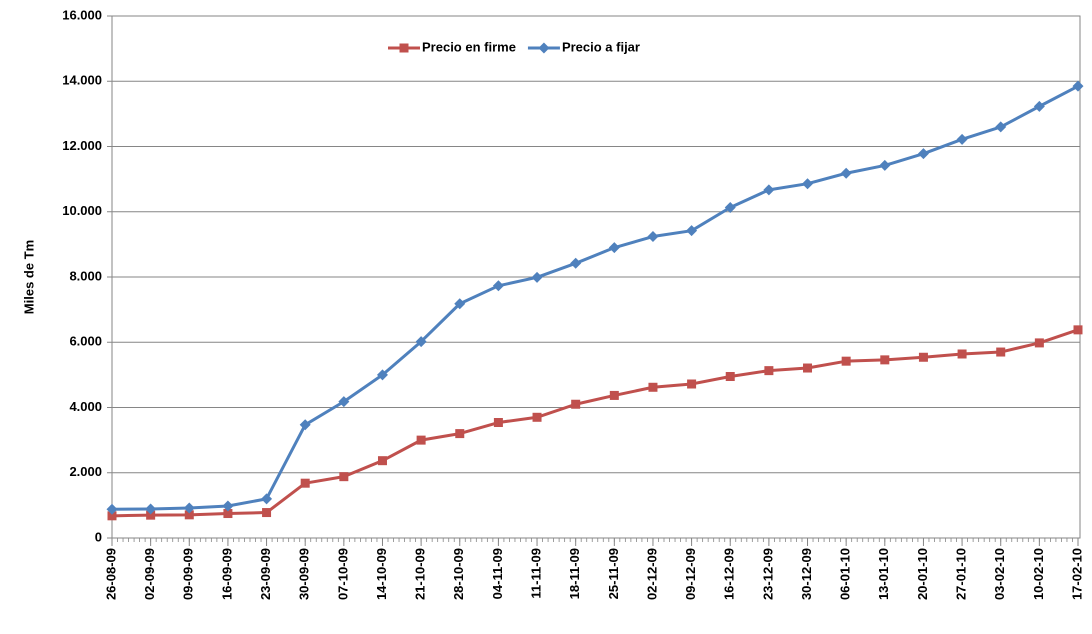 Image resolution: width=1092 pixels, height=634 pixels. What do you see at coordinates (28, 277) in the screenshot?
I see `y-axis-label: Miles de Tm` at bounding box center [28, 277].